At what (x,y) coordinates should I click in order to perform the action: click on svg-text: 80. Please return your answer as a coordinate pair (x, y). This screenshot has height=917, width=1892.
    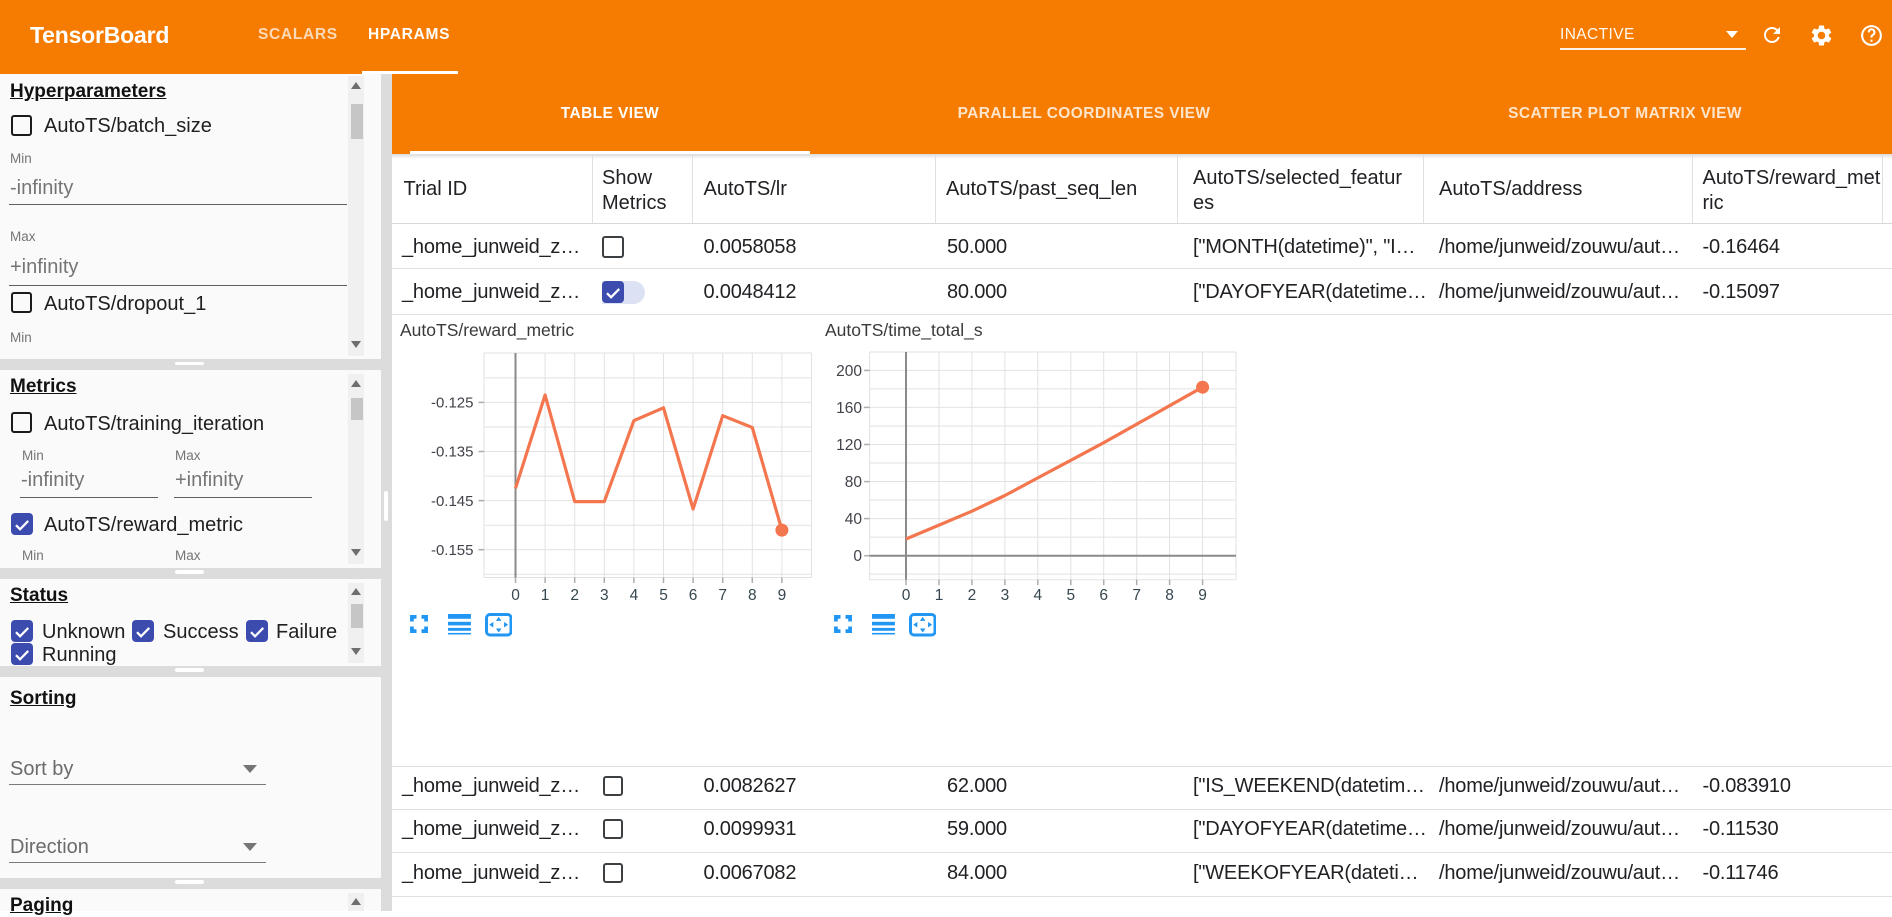
    Looking at the image, I should click on (854, 482).